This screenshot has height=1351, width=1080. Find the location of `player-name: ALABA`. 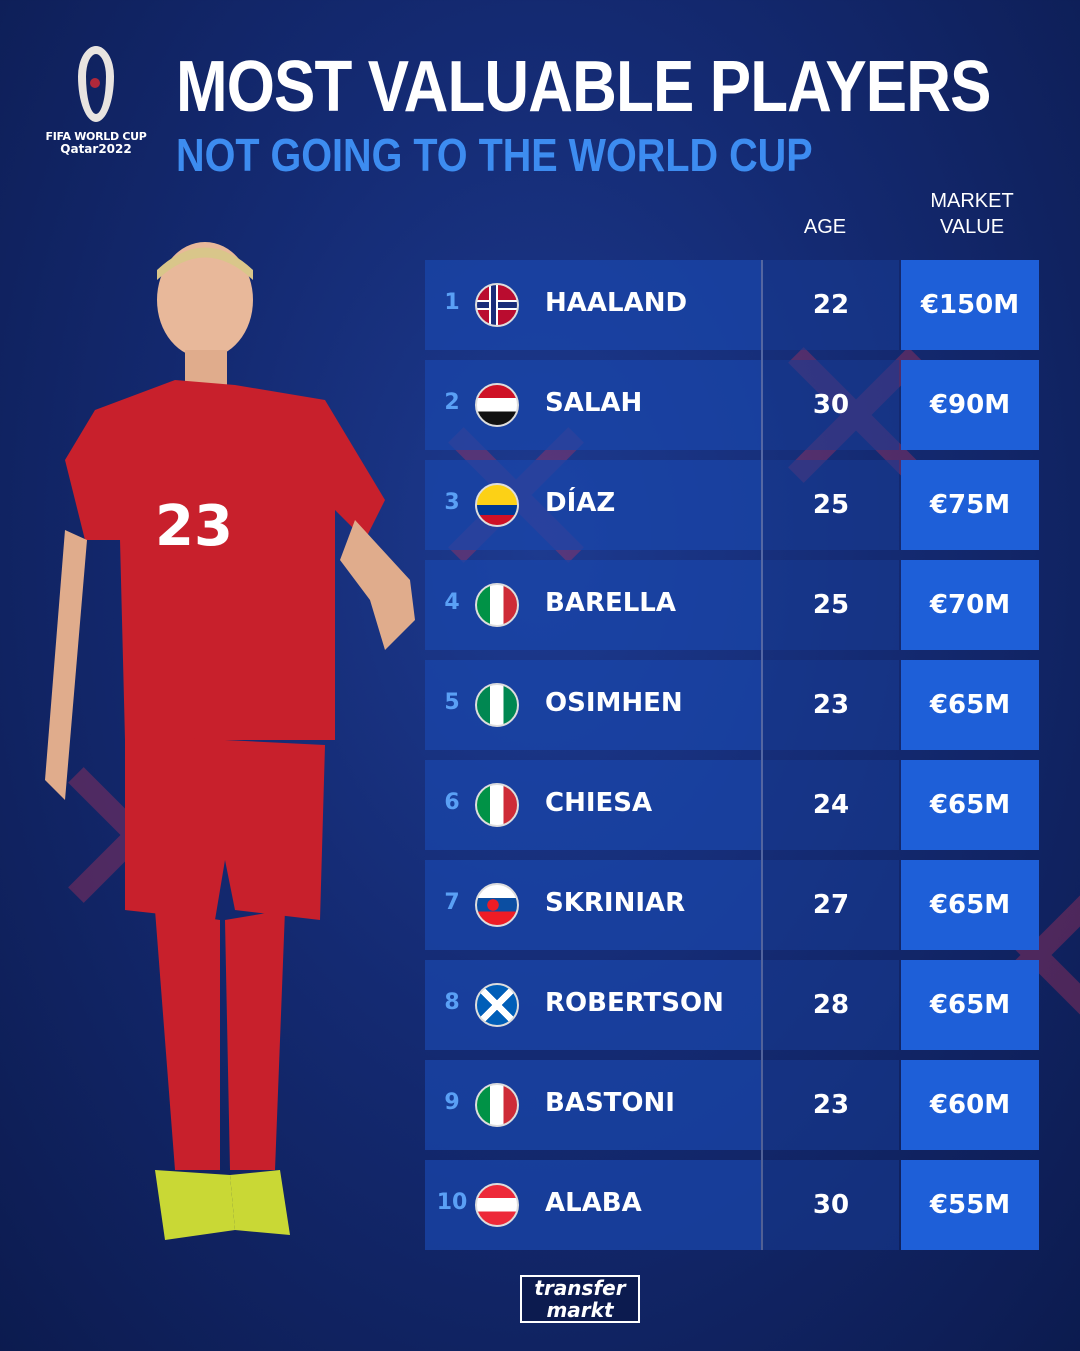

player-name: ALABA is located at coordinates (593, 1203).